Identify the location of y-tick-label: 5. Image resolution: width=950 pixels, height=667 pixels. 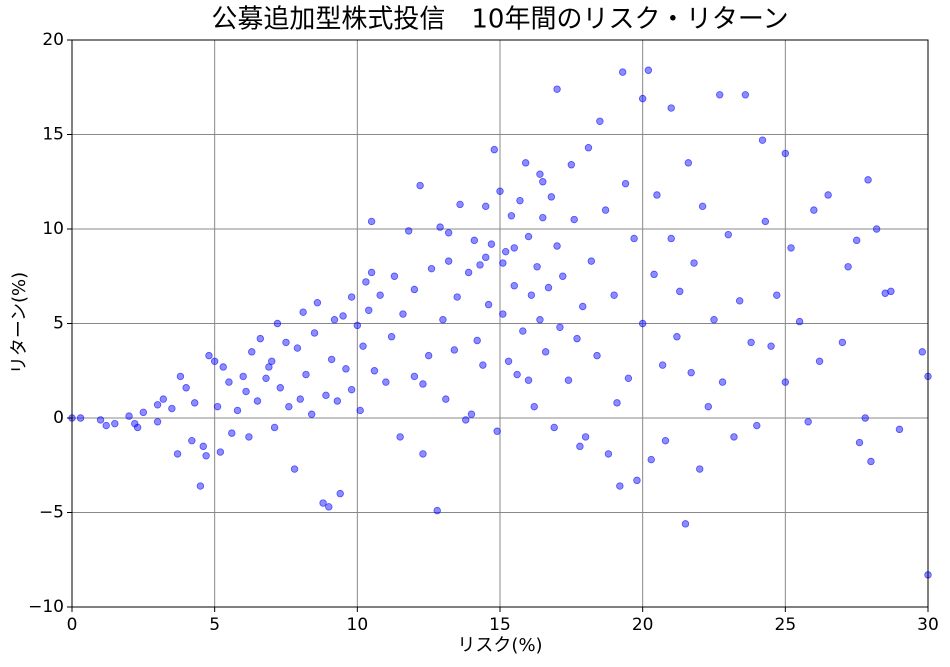
(58, 324).